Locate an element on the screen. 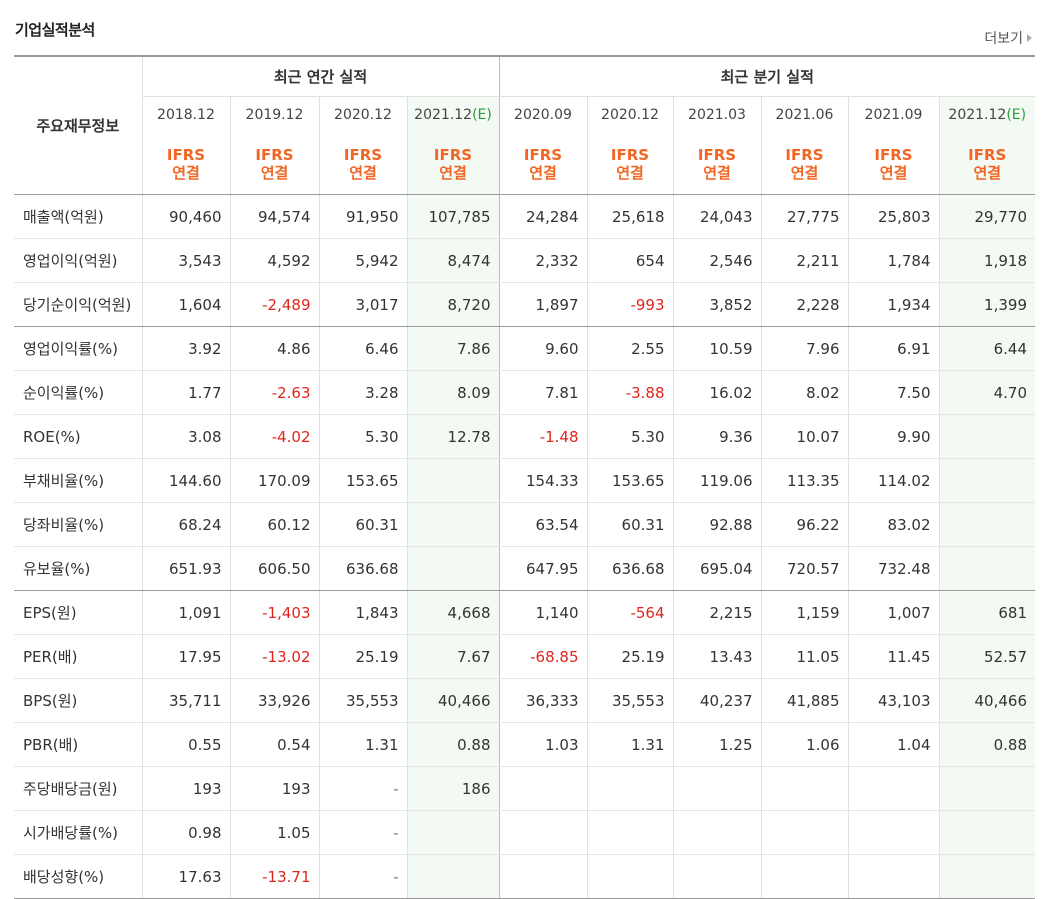 The width and height of the screenshot is (1051, 899). table-cell: 8,720 is located at coordinates (452, 304).